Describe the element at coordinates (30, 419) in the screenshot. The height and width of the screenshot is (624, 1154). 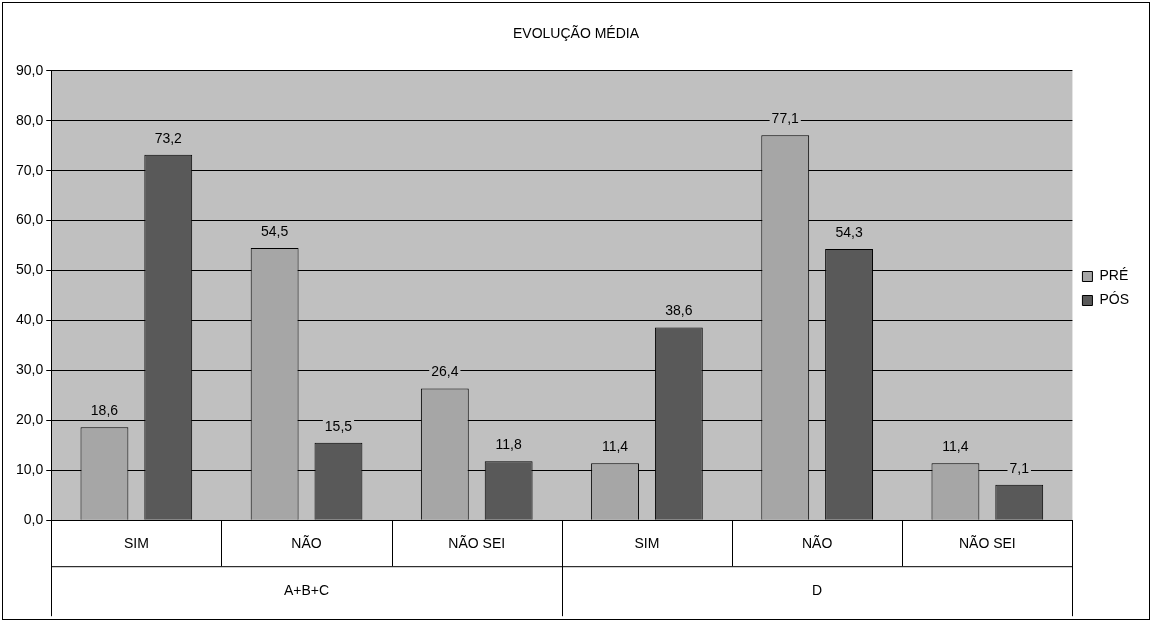
I see `y-tick-label: 20,0` at that location.